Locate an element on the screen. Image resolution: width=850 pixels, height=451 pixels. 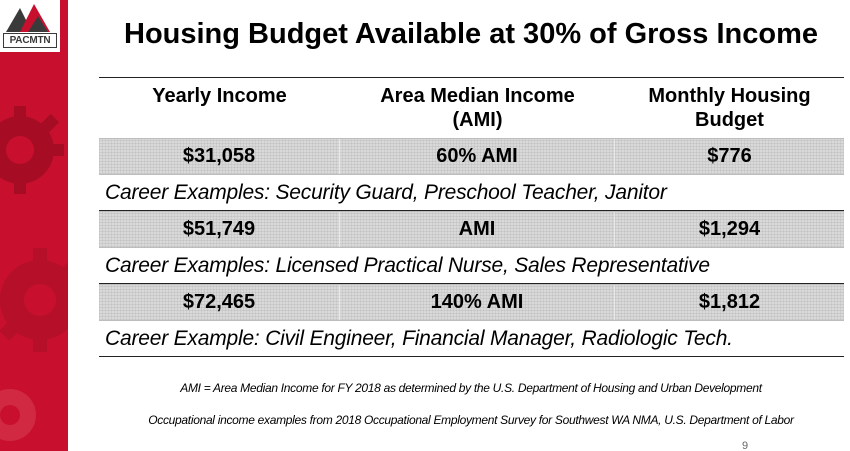
logo-text: PACMTN is located at coordinates (30, 40).